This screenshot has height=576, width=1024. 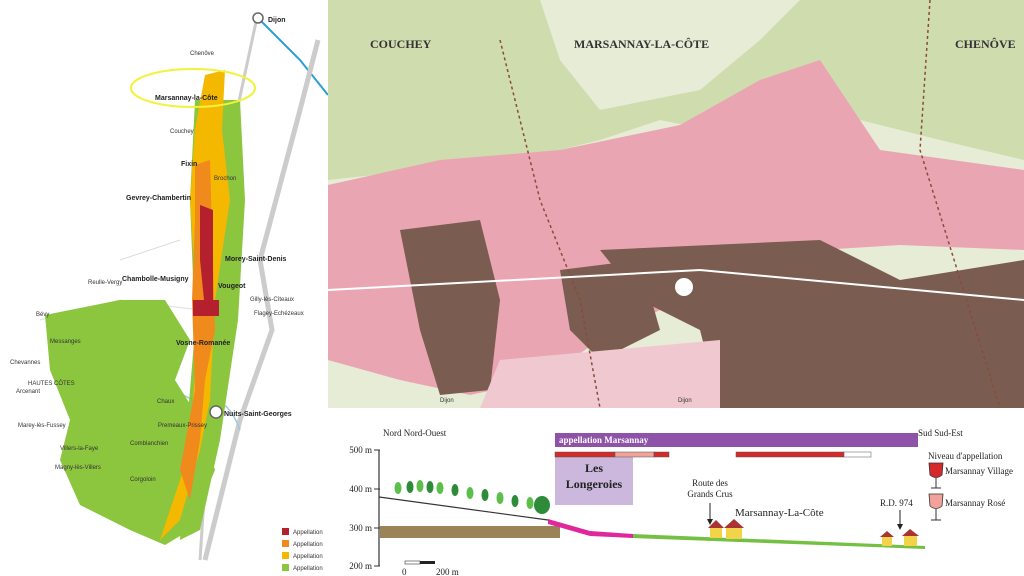 I want to click on place-label: Bévy, so click(x=42, y=315).